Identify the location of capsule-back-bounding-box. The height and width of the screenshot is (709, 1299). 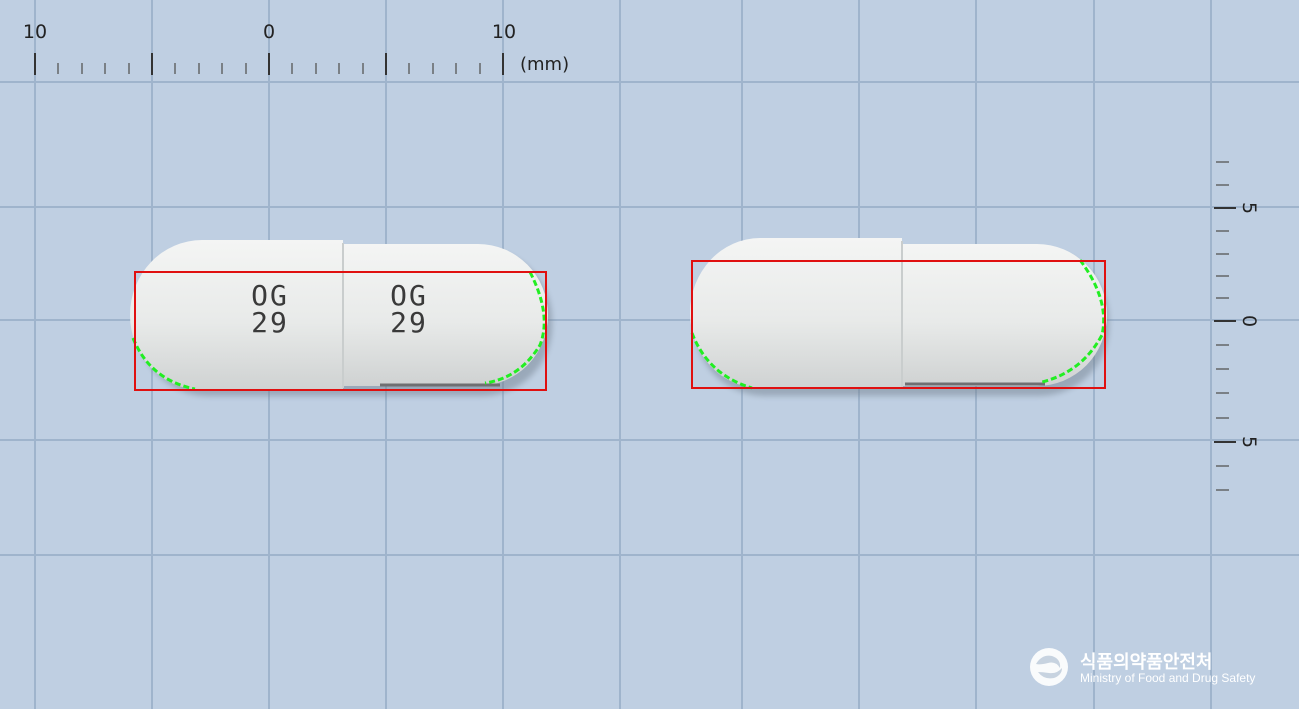
(898, 324).